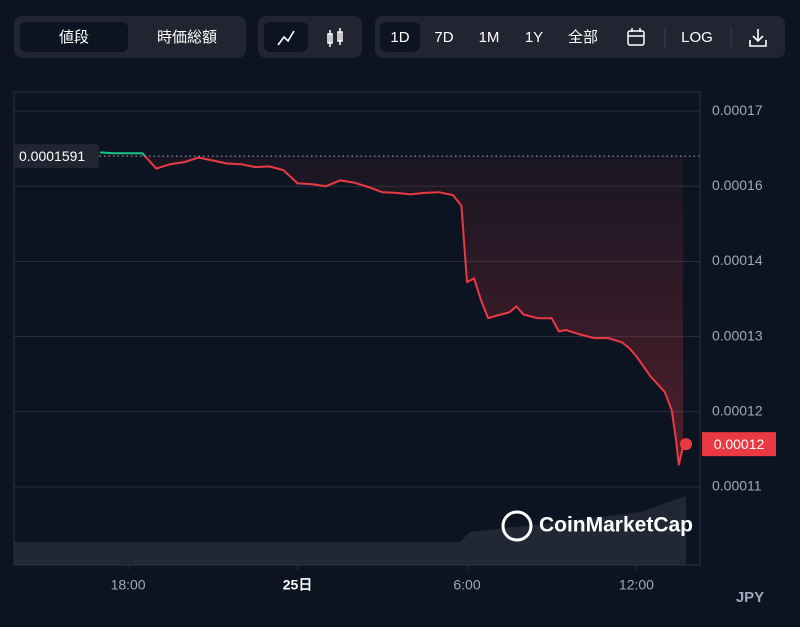  Describe the element at coordinates (758, 38) in the screenshot. I see `download-icon` at that location.